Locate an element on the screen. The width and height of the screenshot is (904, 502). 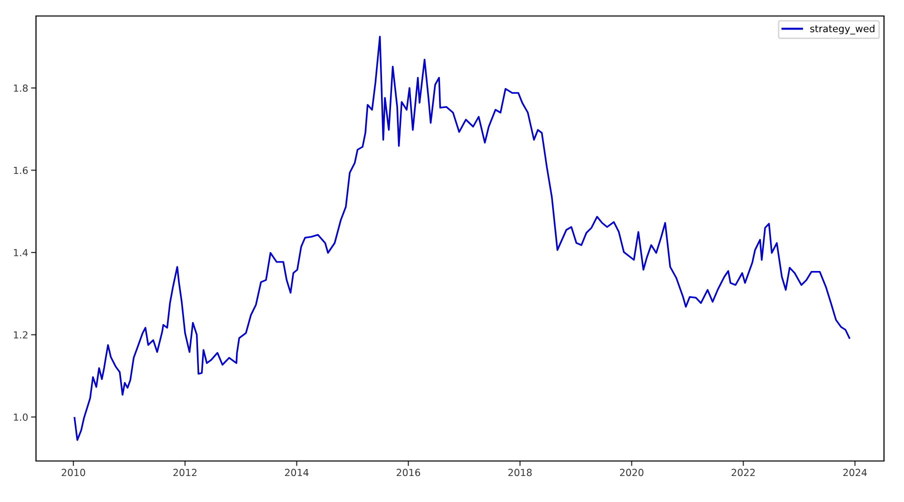
x-tick-label: 2024 is located at coordinates (855, 472).